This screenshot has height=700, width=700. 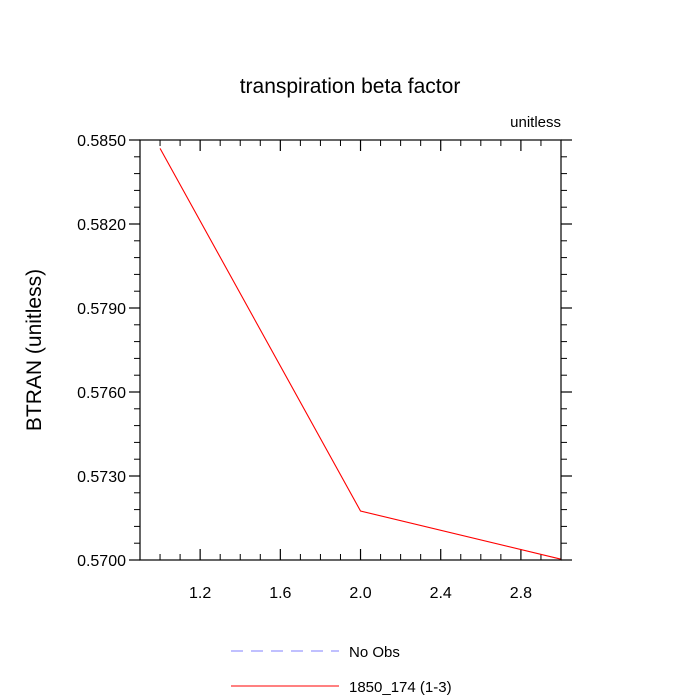 I want to click on legend-label: 1850_174 (1-3), so click(x=400, y=687).